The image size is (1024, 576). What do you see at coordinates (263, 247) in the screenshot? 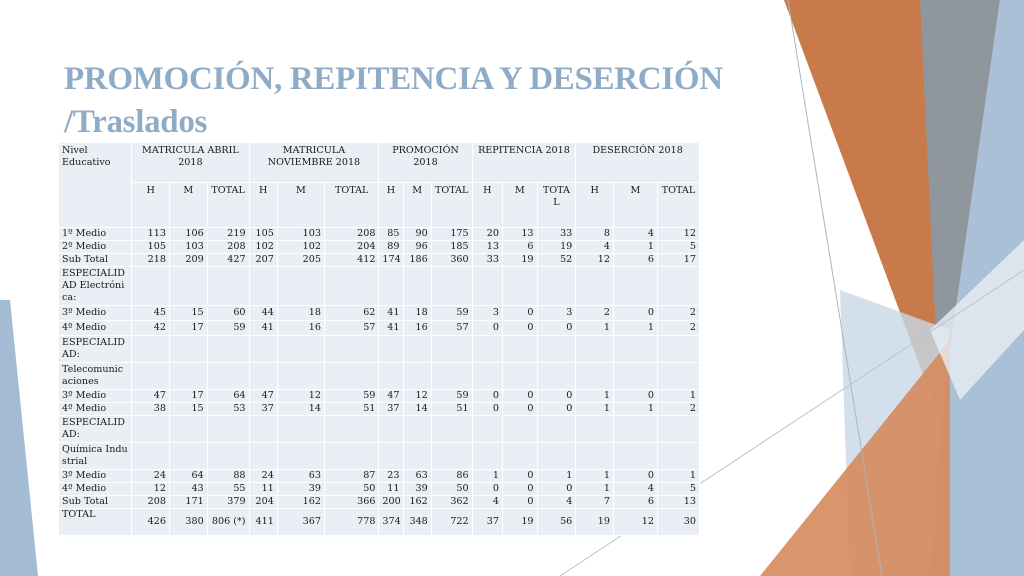
I see `table-cell: 102` at bounding box center [263, 247].